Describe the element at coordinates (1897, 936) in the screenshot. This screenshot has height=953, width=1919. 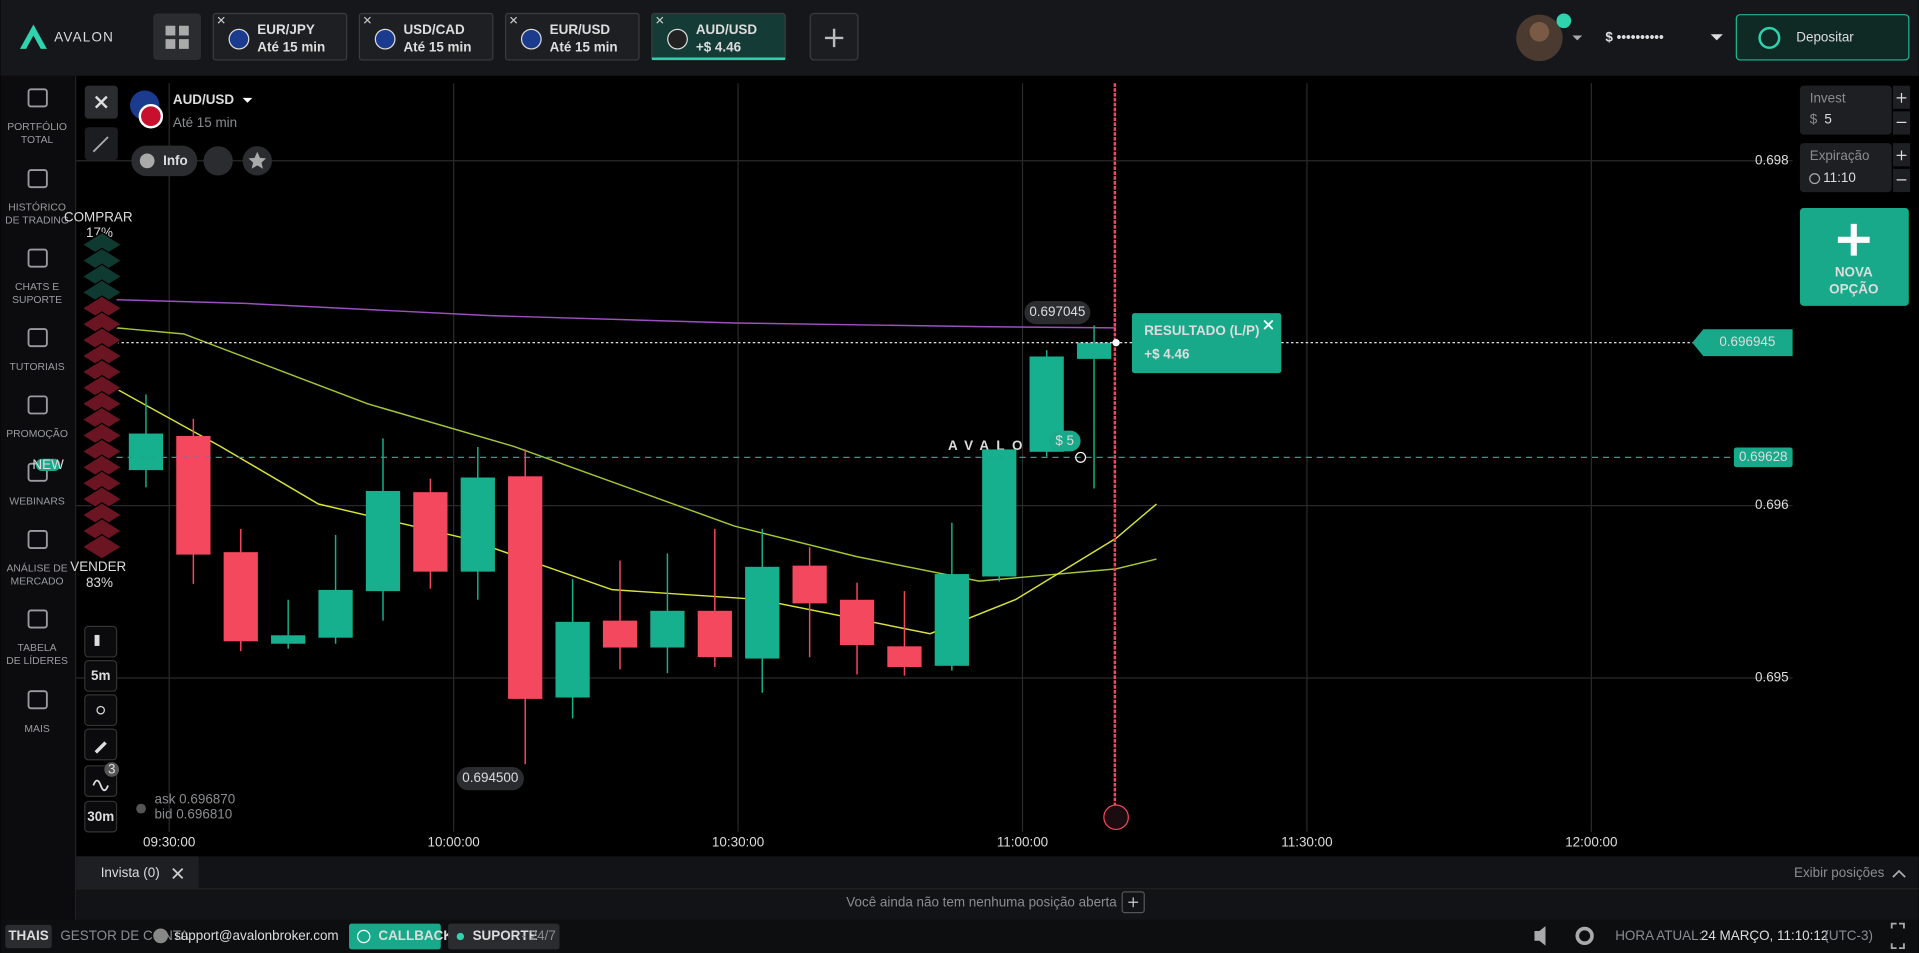
I see `fullscreen-button` at that location.